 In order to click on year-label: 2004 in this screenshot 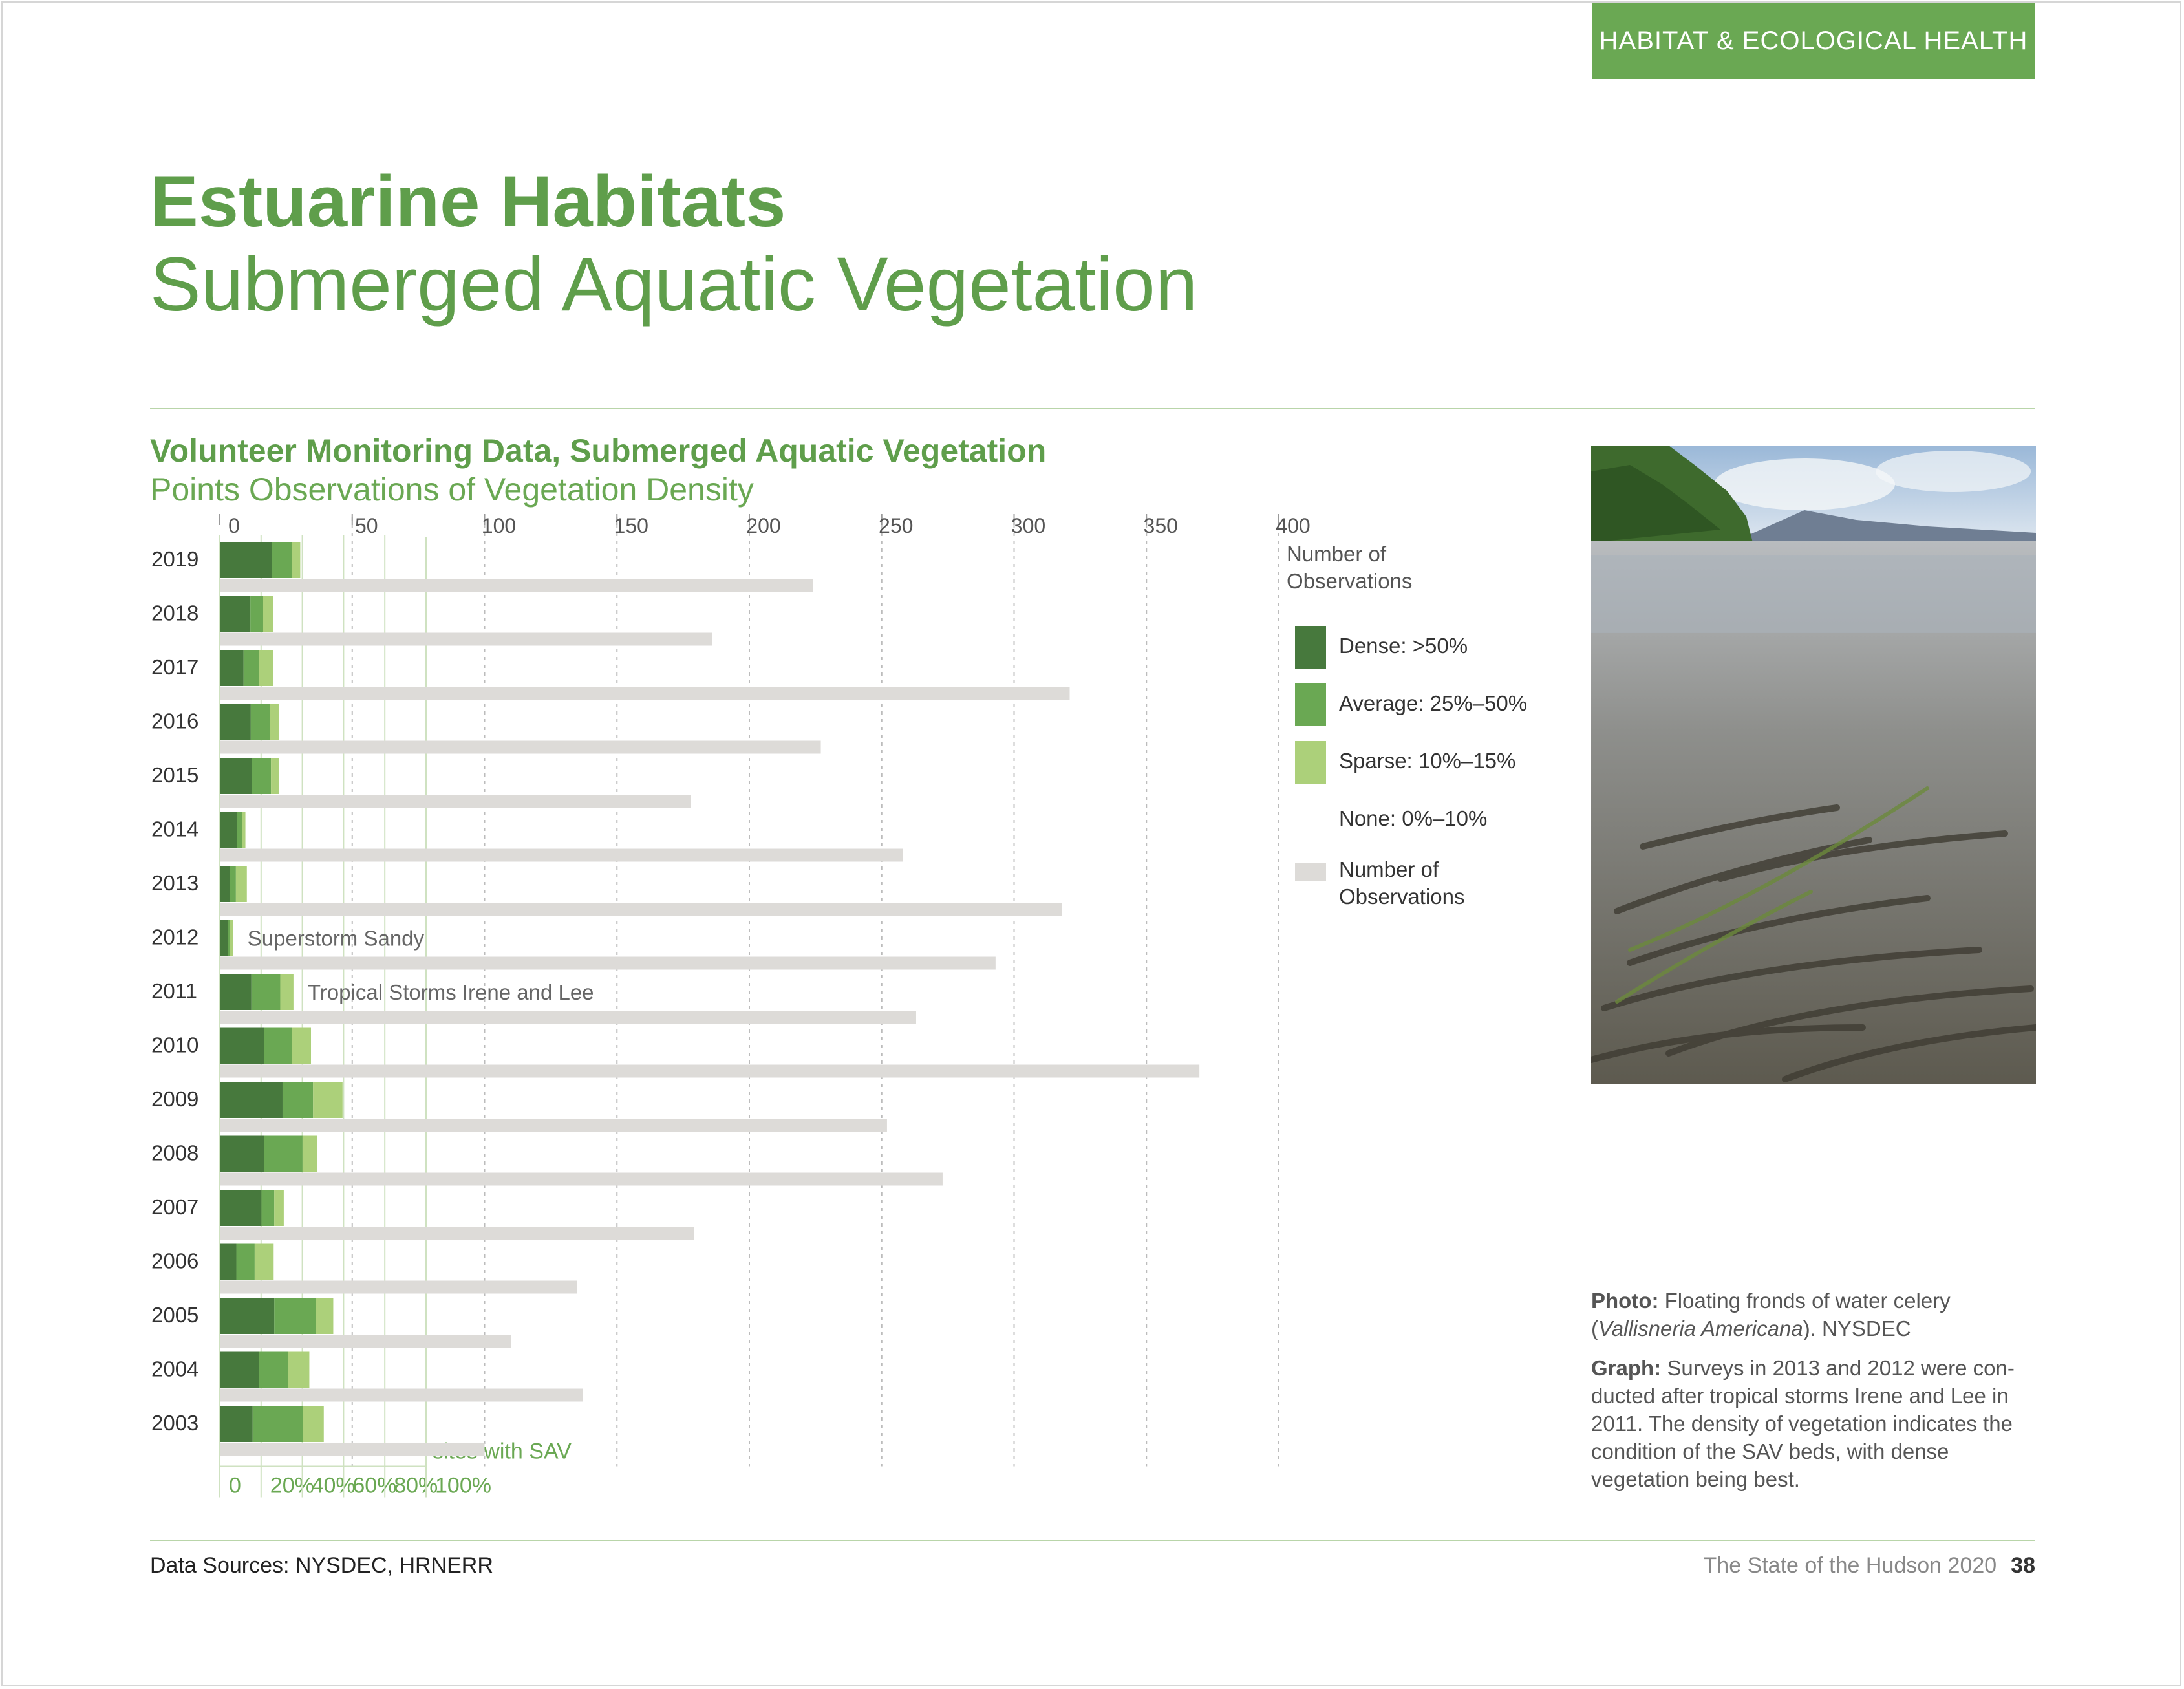, I will do `click(174, 1369)`.